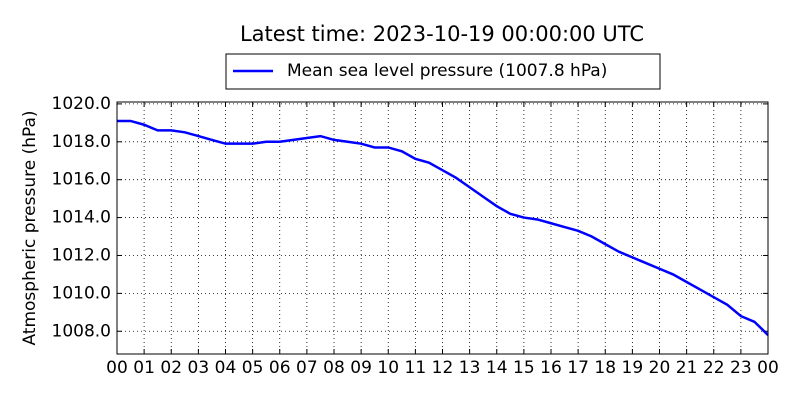 The image size is (800, 400). I want to click on x-tick-label: 04, so click(226, 368).